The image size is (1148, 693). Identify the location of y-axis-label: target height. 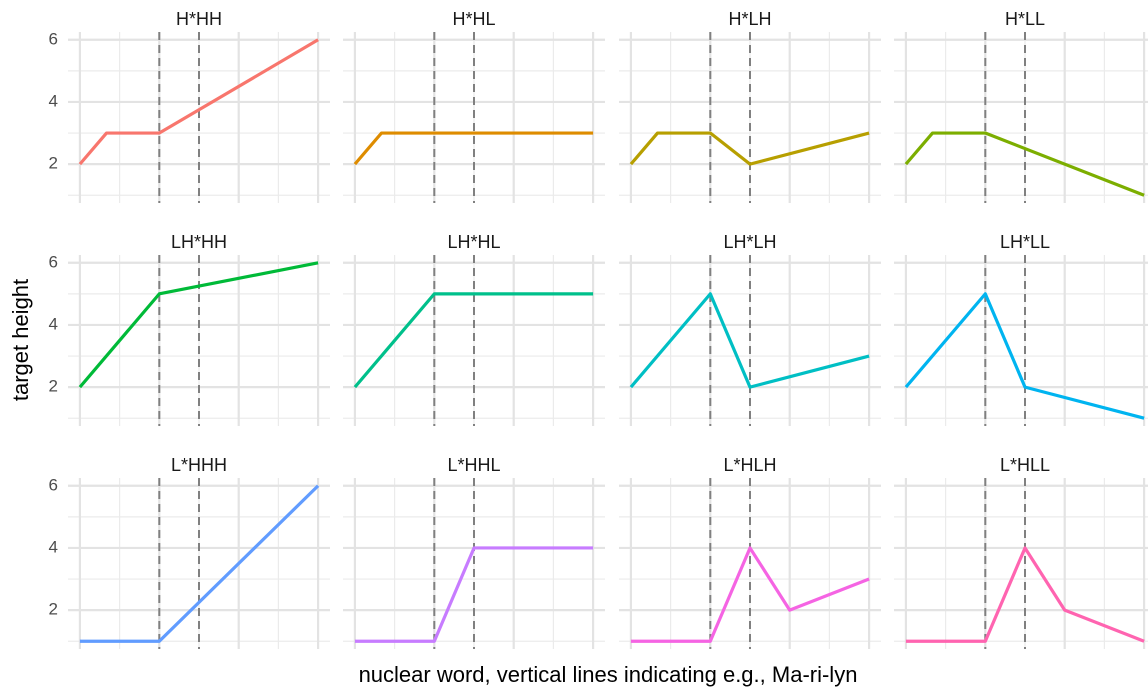
(20, 340).